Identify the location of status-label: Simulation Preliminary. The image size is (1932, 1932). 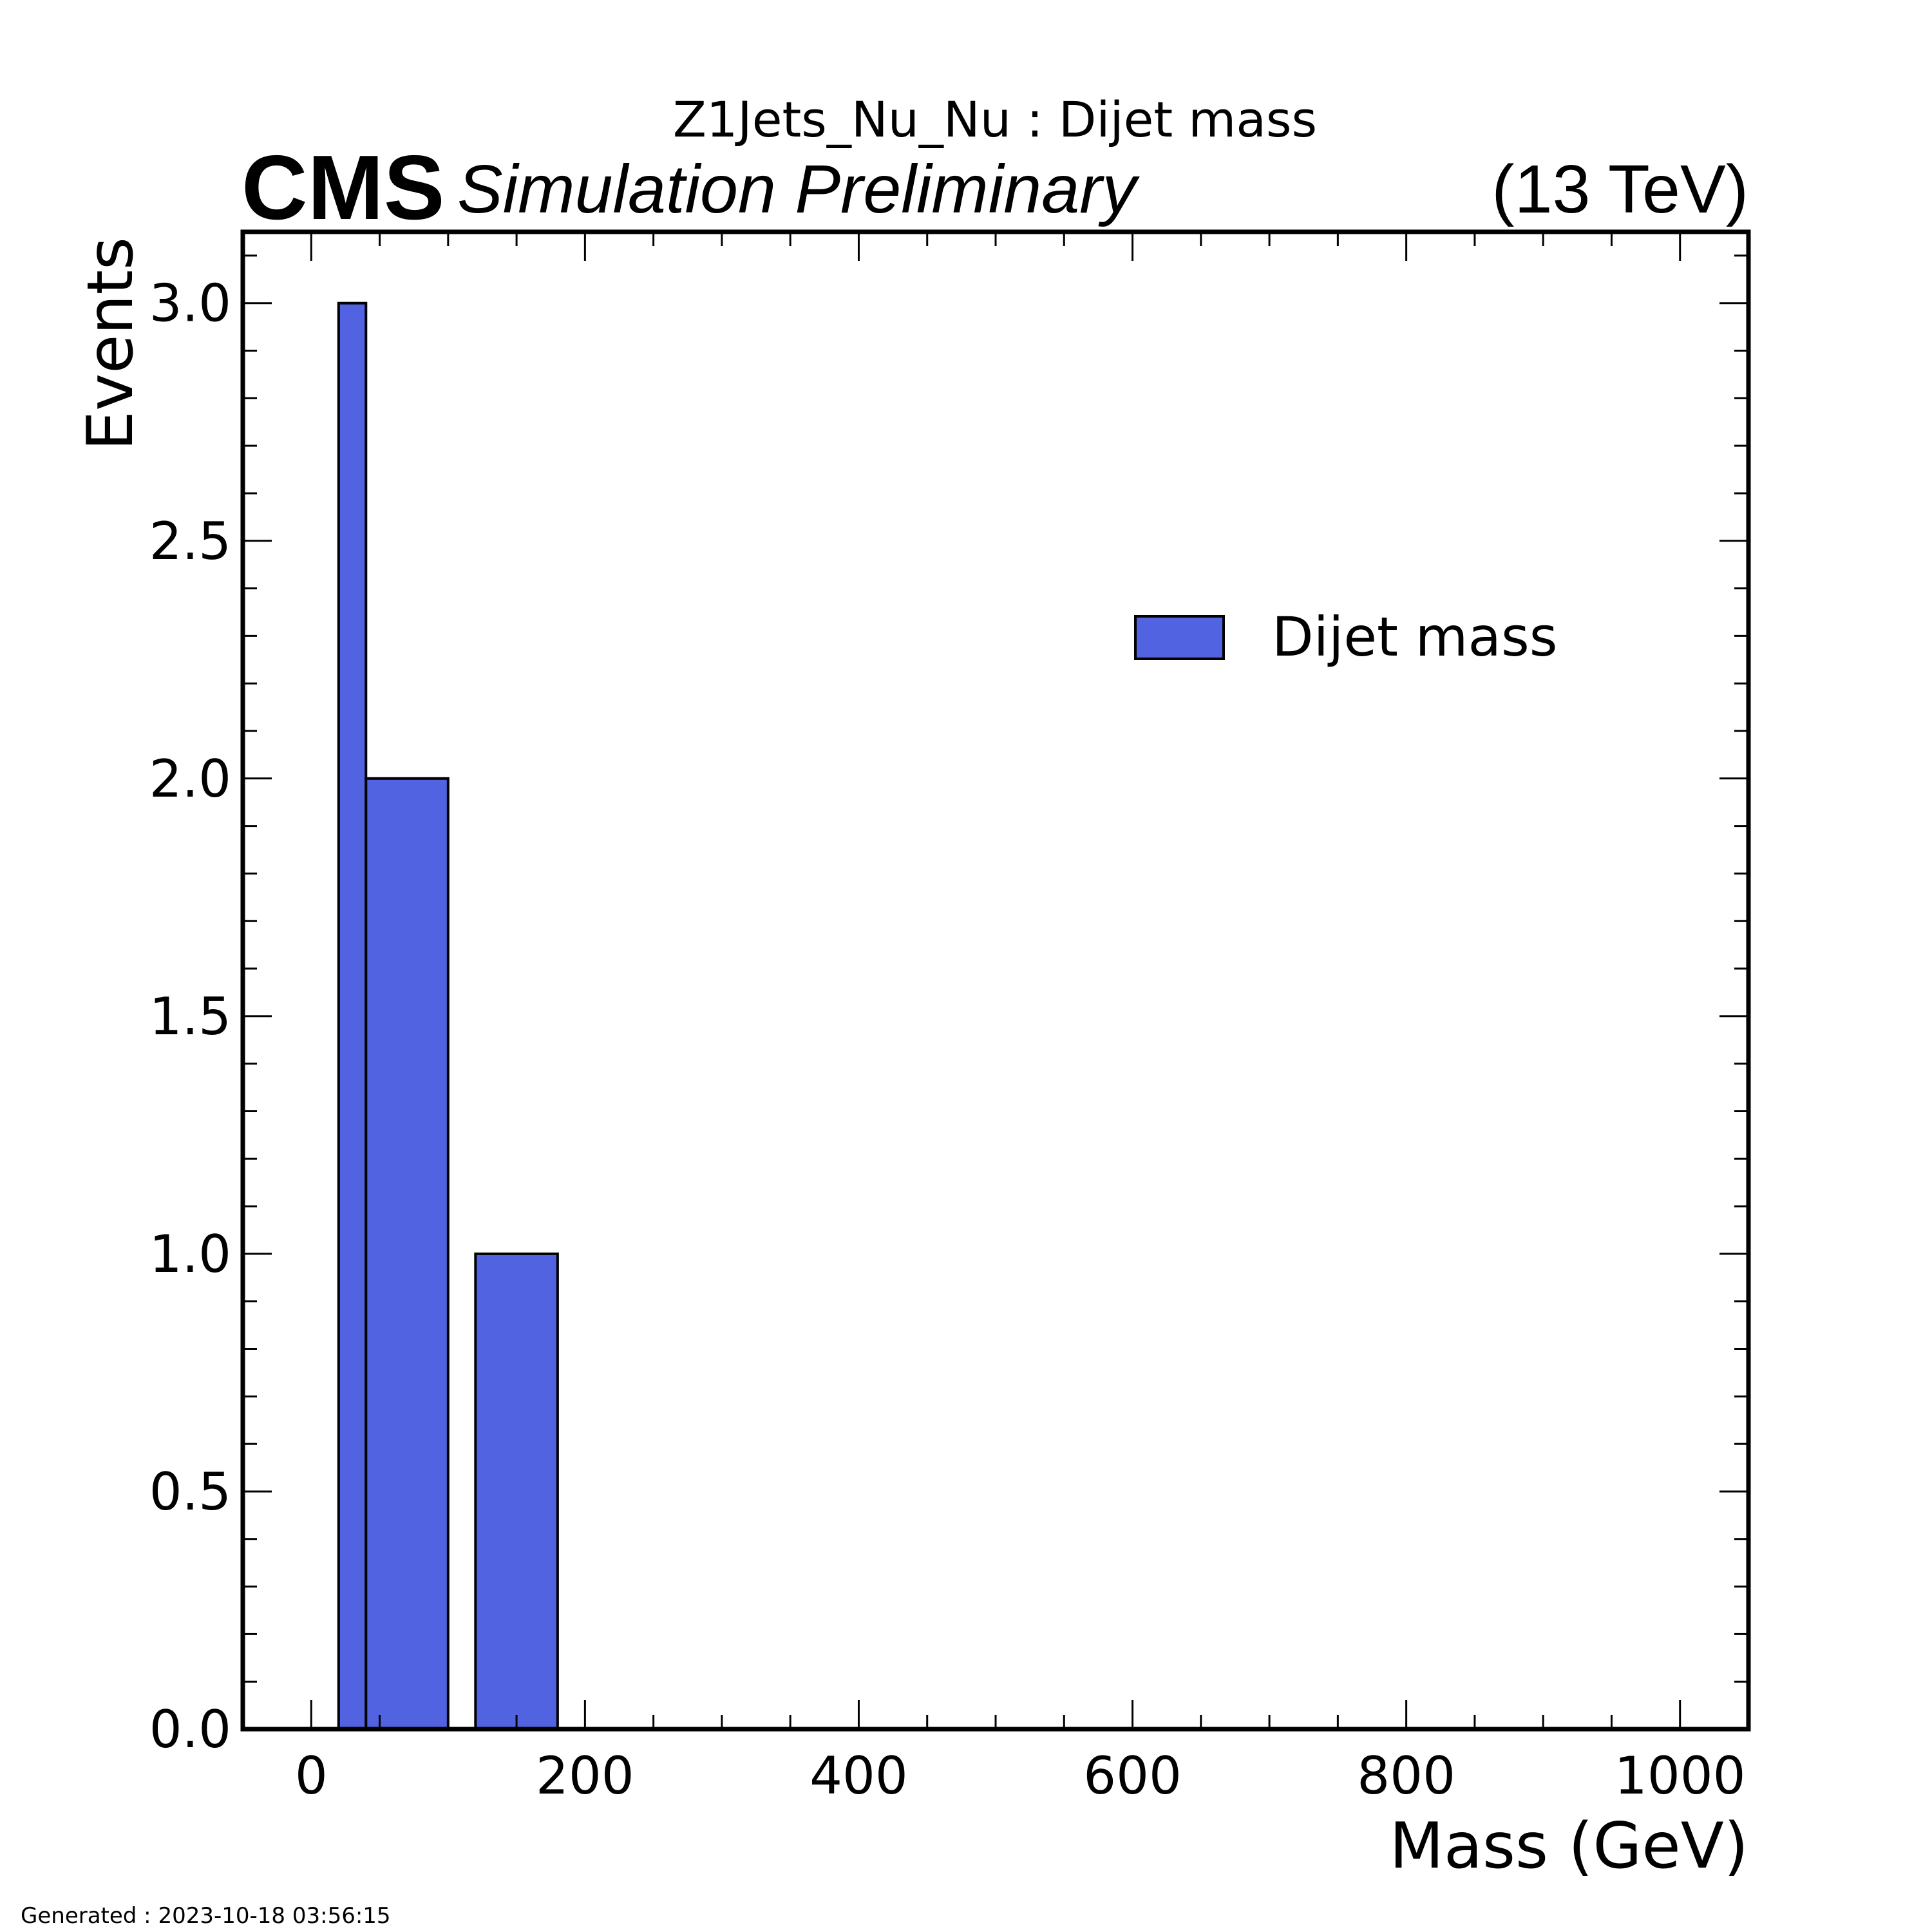
(798, 189).